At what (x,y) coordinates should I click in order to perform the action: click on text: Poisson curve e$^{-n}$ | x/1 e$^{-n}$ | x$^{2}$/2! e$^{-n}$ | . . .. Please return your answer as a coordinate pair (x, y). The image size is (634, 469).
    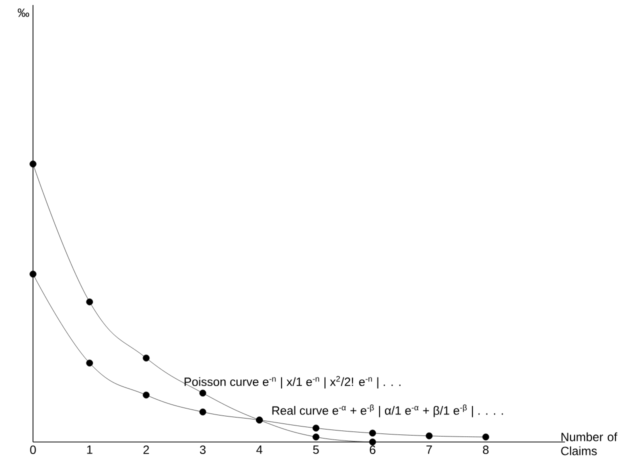
    Looking at the image, I should click on (292, 382).